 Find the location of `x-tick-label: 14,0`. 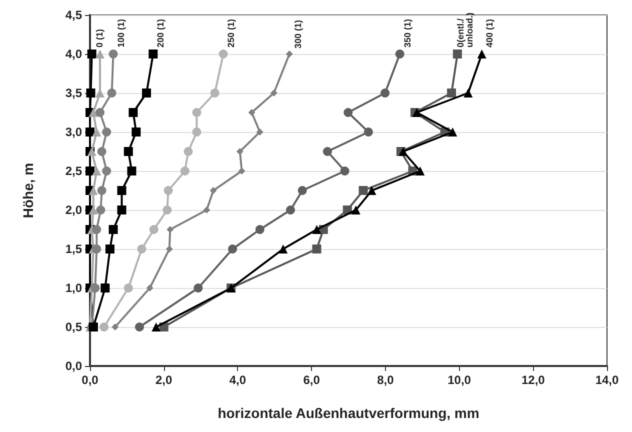

x-tick-label: 14,0 is located at coordinates (607, 380).